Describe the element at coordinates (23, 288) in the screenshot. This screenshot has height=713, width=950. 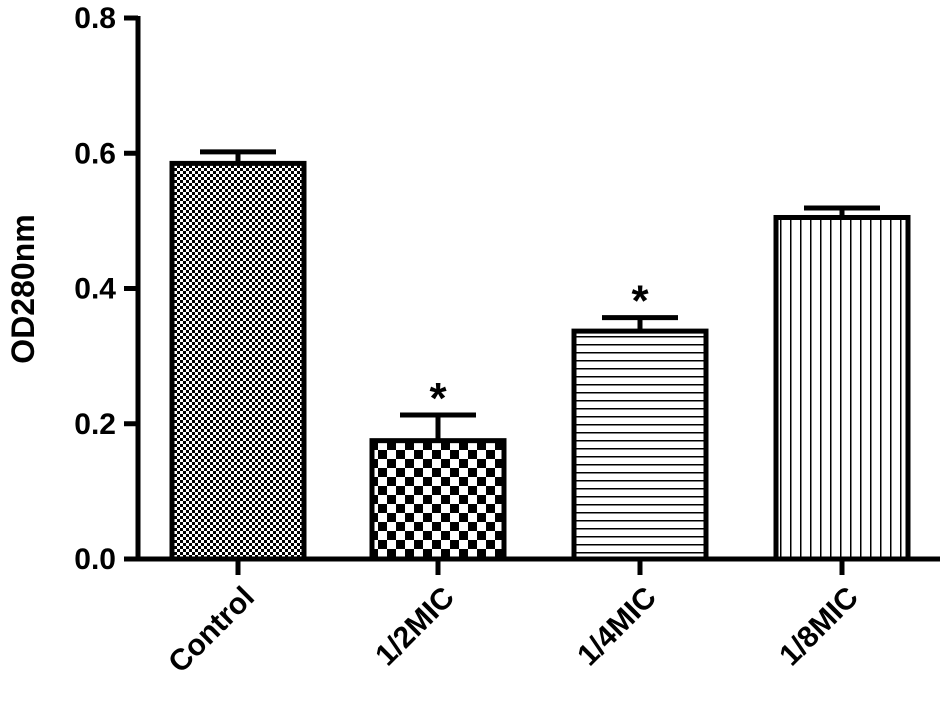
I see `y-axis-title: OD280nm` at that location.